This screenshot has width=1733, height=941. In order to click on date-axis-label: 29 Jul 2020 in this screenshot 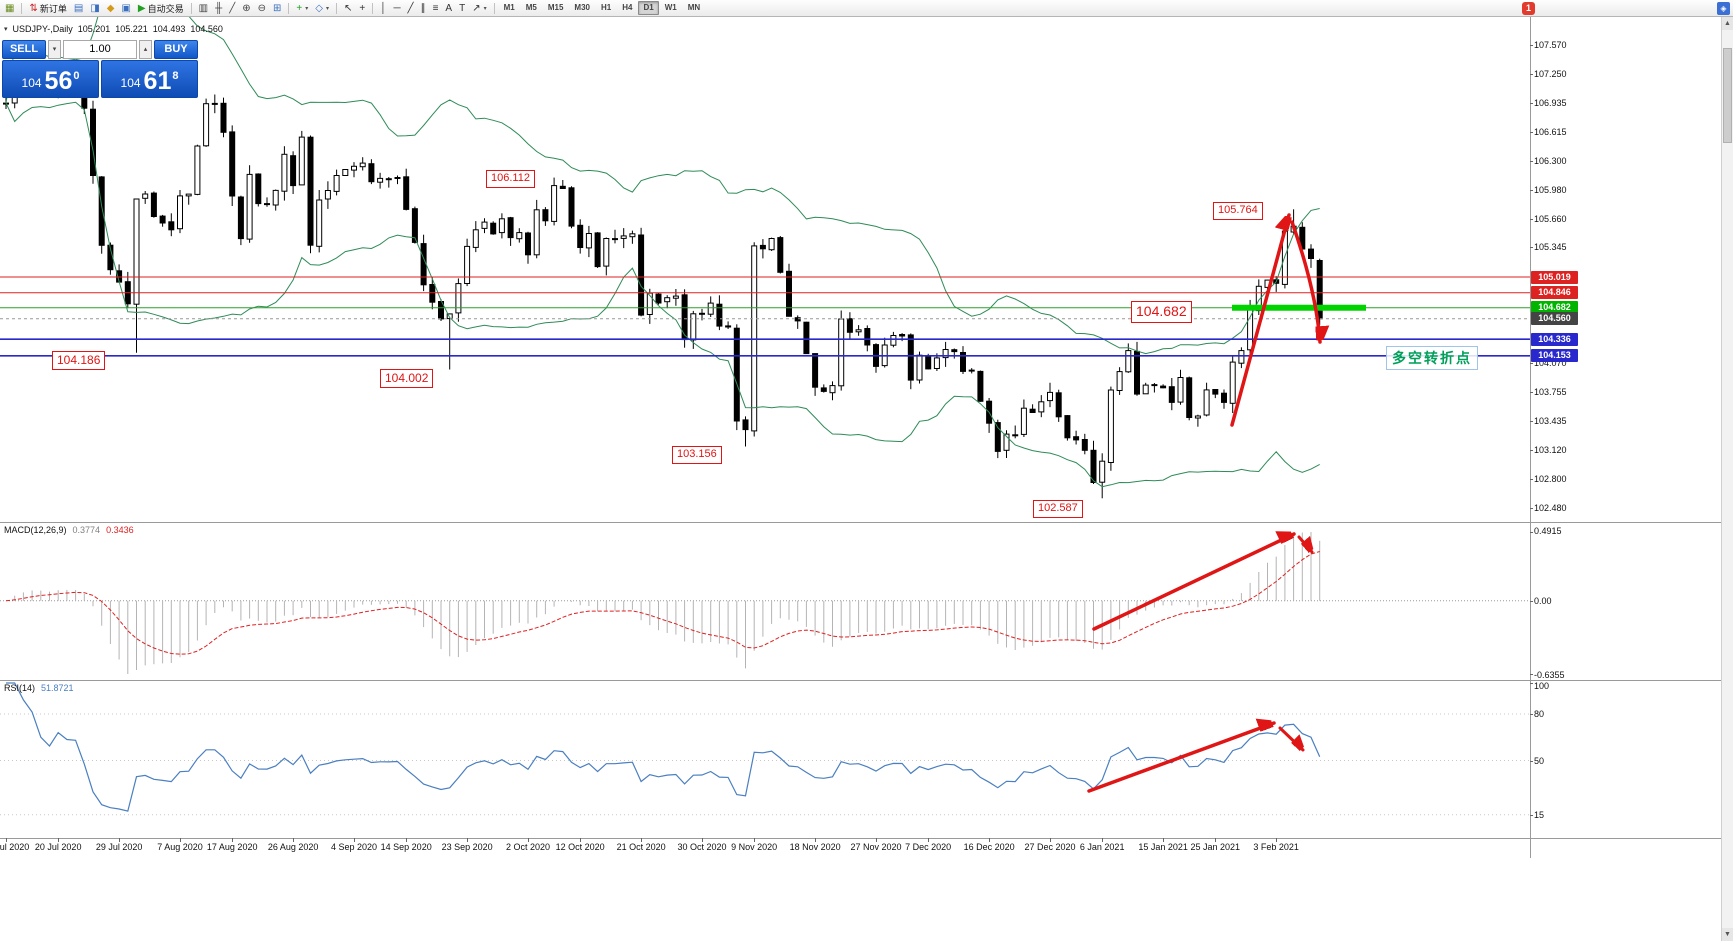, I will do `click(119, 847)`.